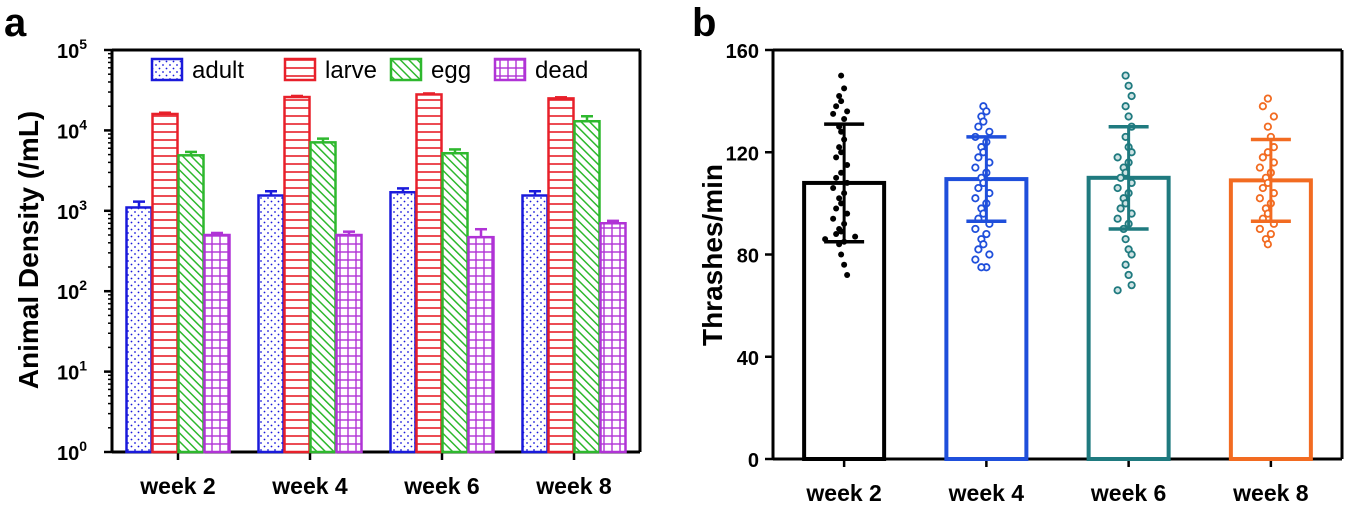 The width and height of the screenshot is (1350, 510). Describe the element at coordinates (167, 69) in the screenshot. I see `legend-swatch-adult` at that location.